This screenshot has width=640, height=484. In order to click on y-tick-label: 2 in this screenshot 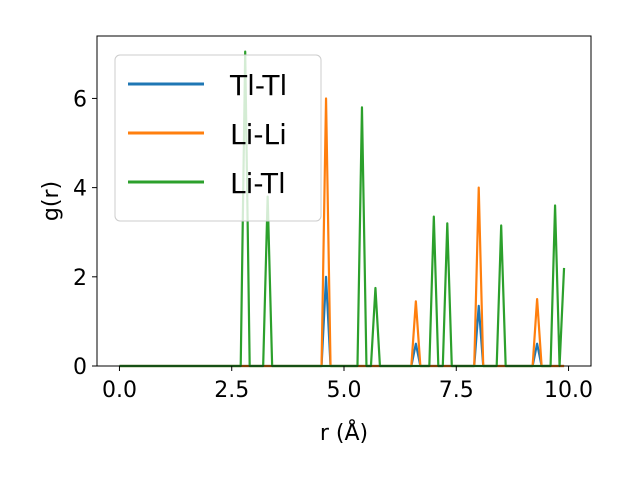, I will do `click(80, 278)`.